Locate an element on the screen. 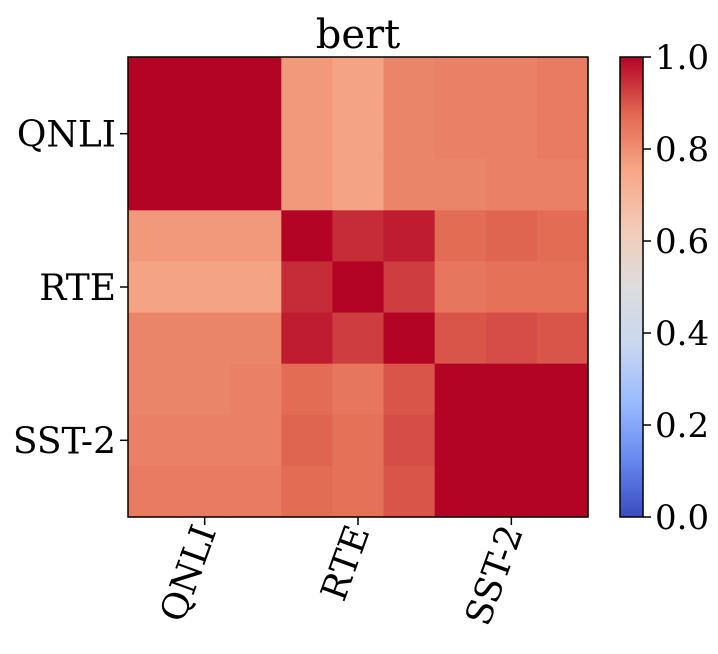 This screenshot has width=718, height=654. colorbar-tick-label: 0.8 is located at coordinates (682, 150).